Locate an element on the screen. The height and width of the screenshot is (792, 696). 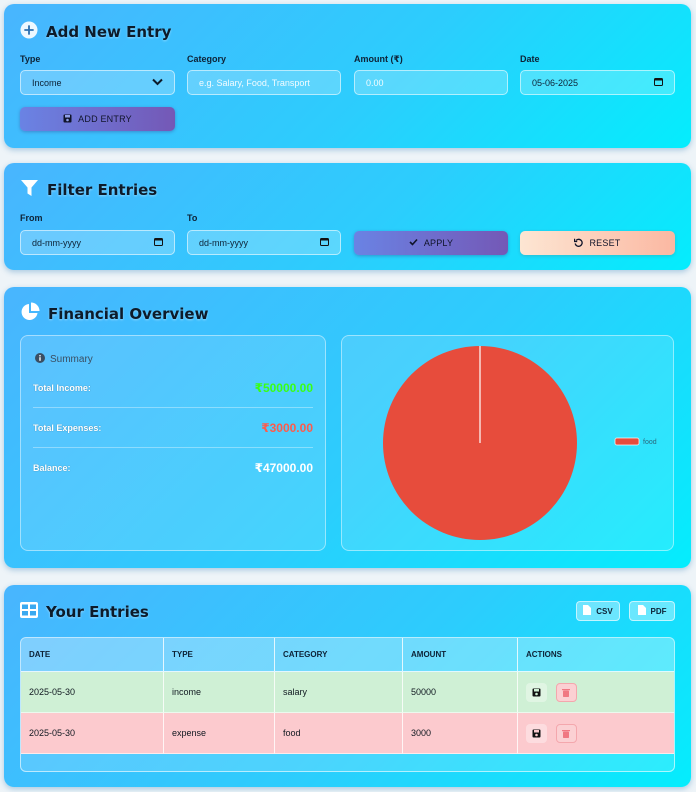
cell-category: salary is located at coordinates (339, 692).